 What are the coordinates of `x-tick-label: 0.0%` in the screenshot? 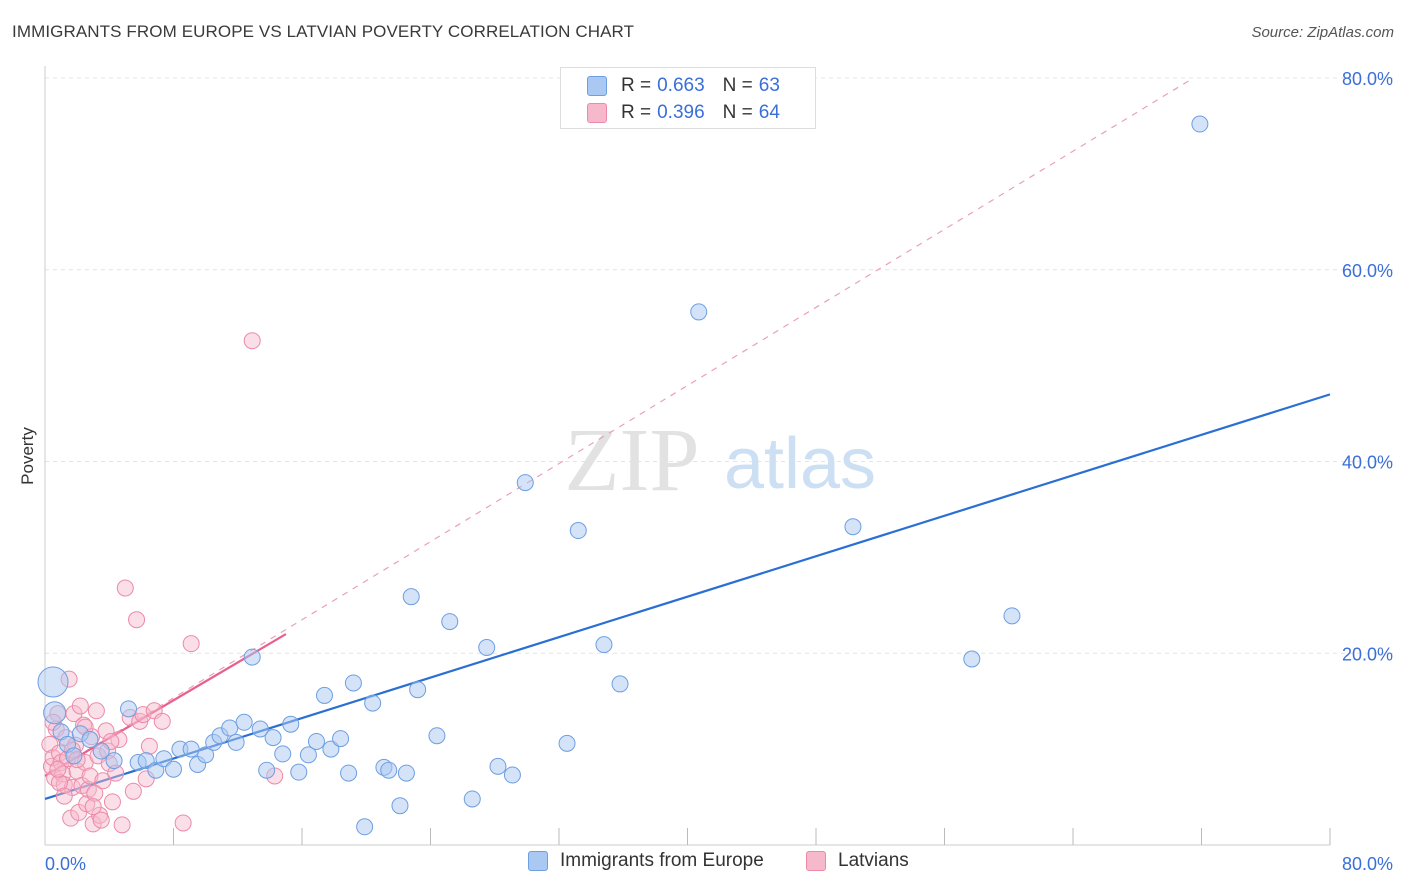 It's located at (65, 864).